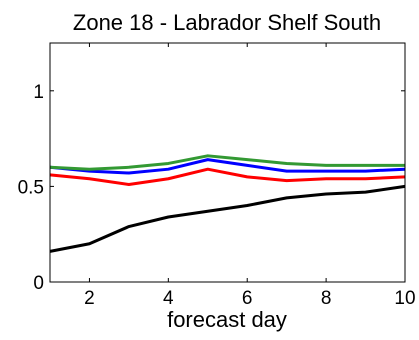  Describe the element at coordinates (227, 22) in the screenshot. I see `chart-title: Zone 18 - Labrador Shelf South` at that location.